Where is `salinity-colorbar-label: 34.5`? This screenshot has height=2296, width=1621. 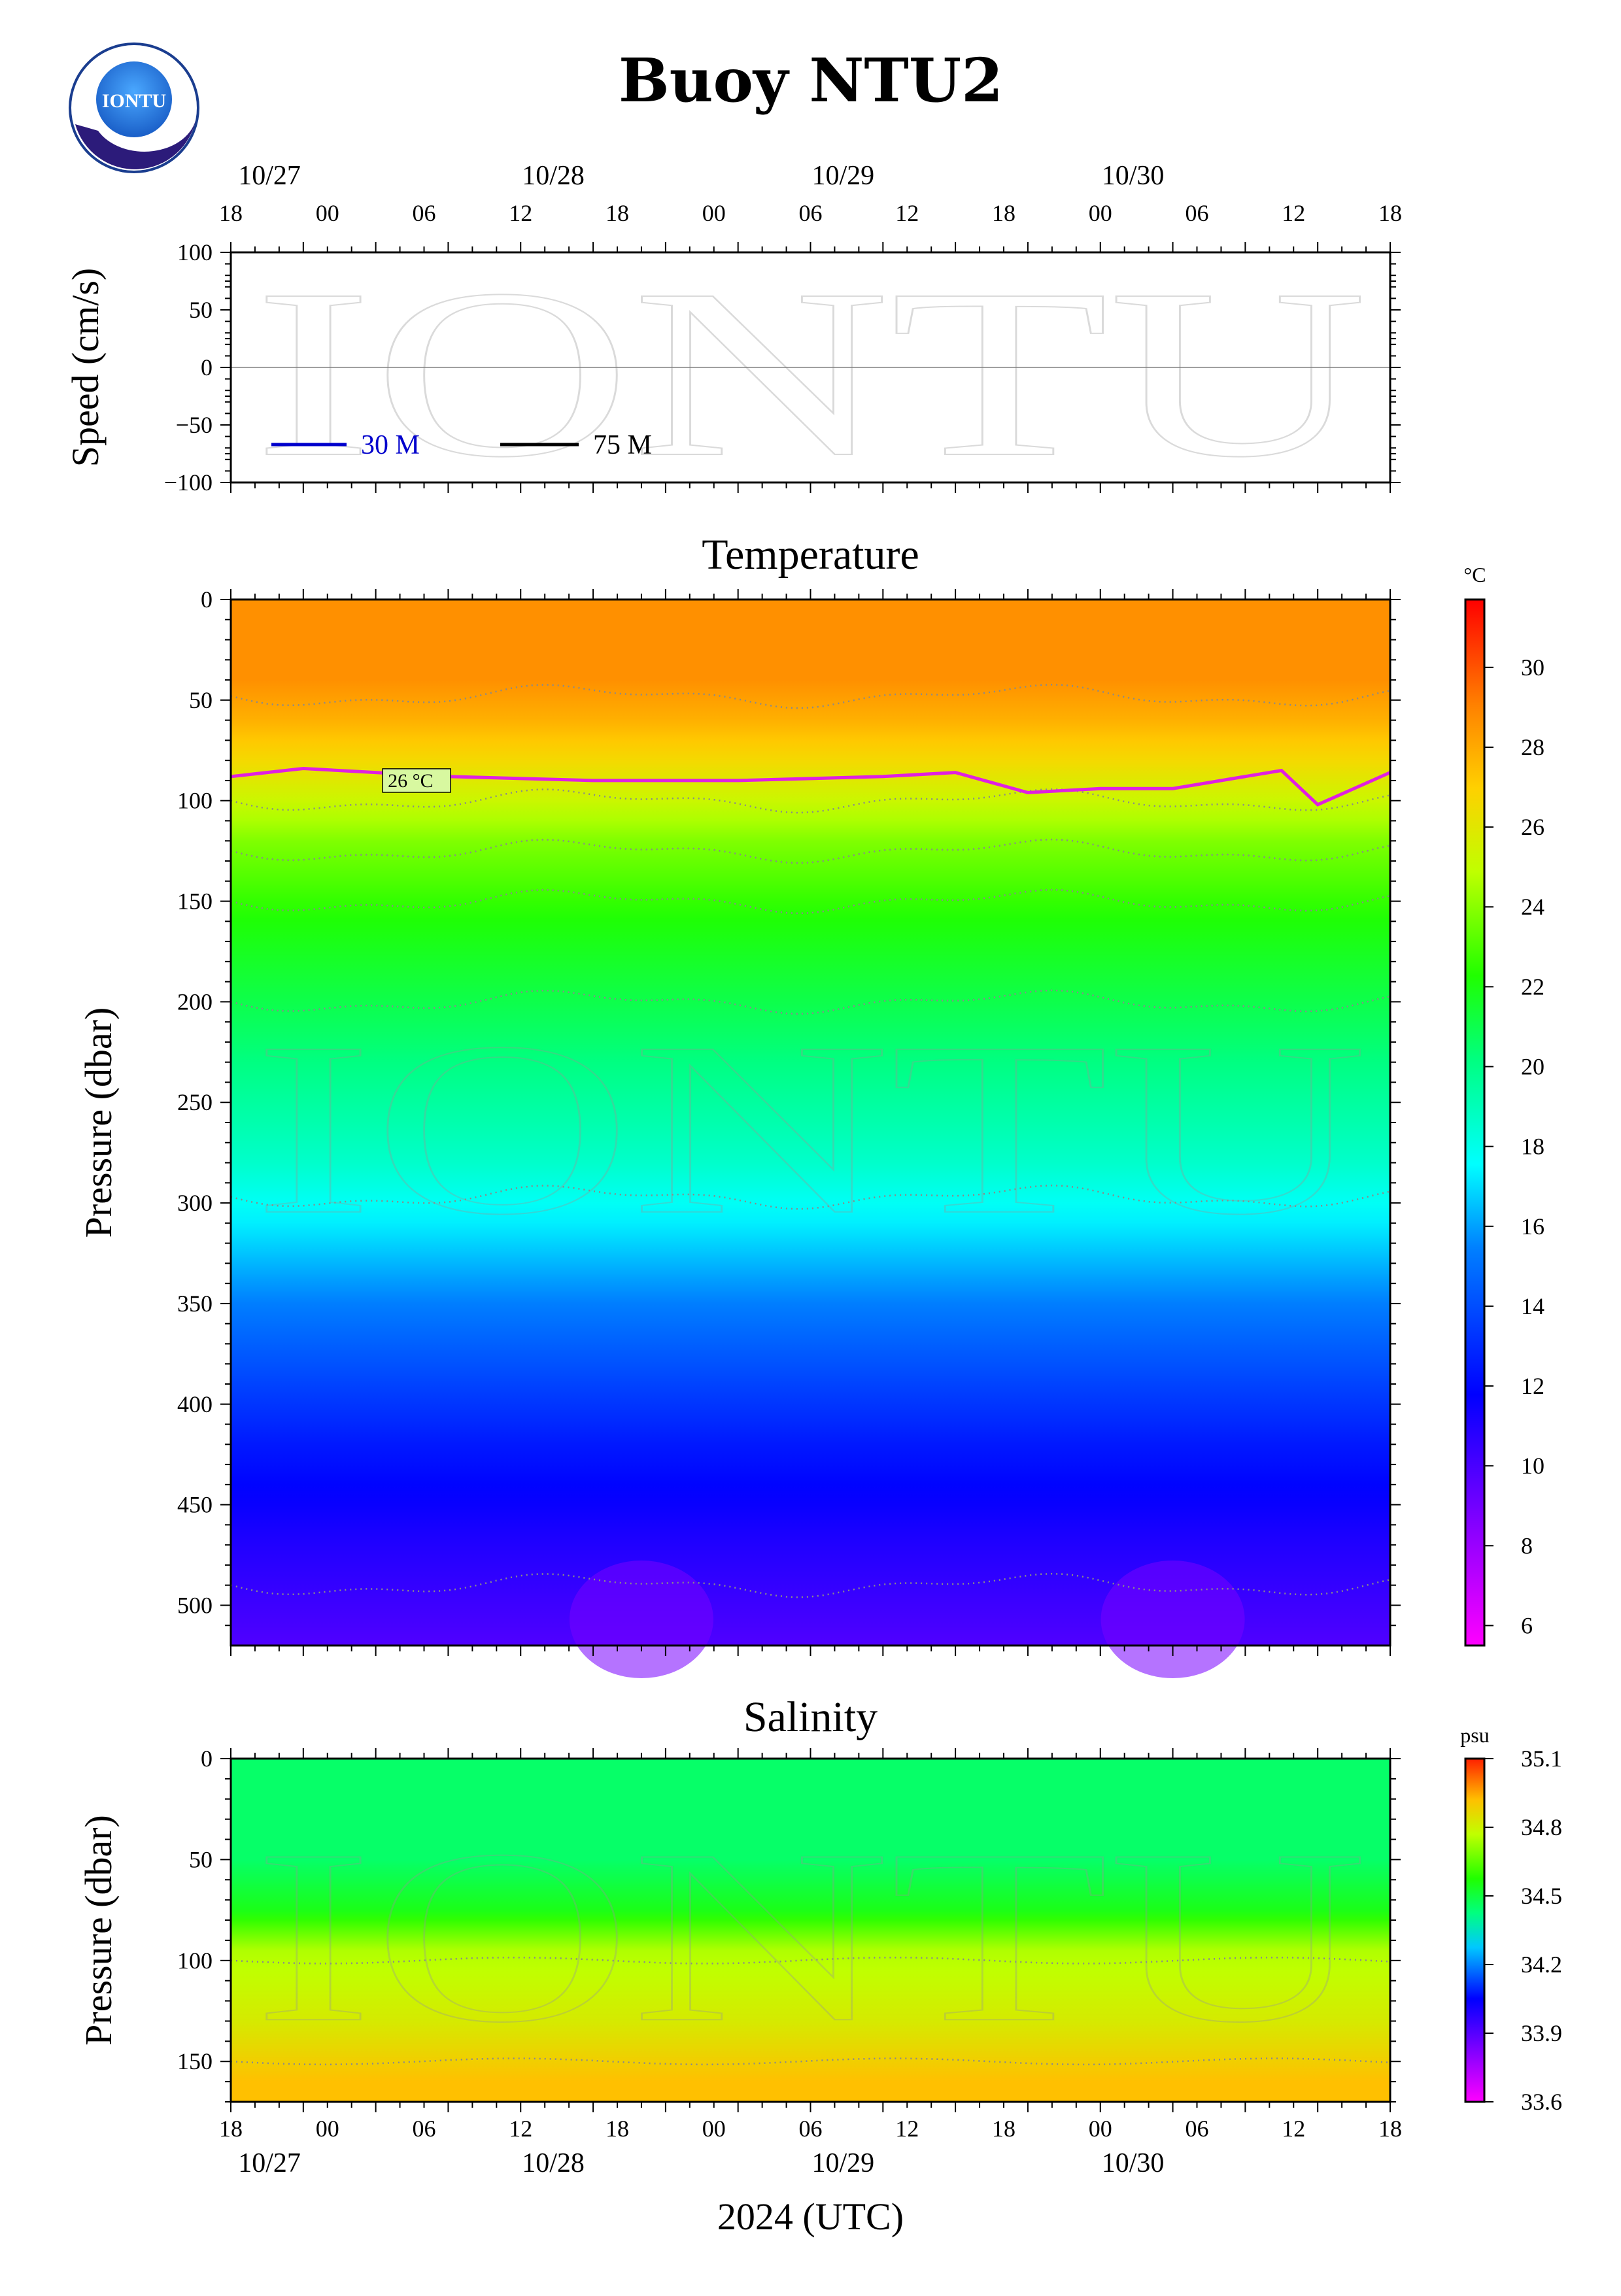
salinity-colorbar-label: 34.5 is located at coordinates (1541, 1896).